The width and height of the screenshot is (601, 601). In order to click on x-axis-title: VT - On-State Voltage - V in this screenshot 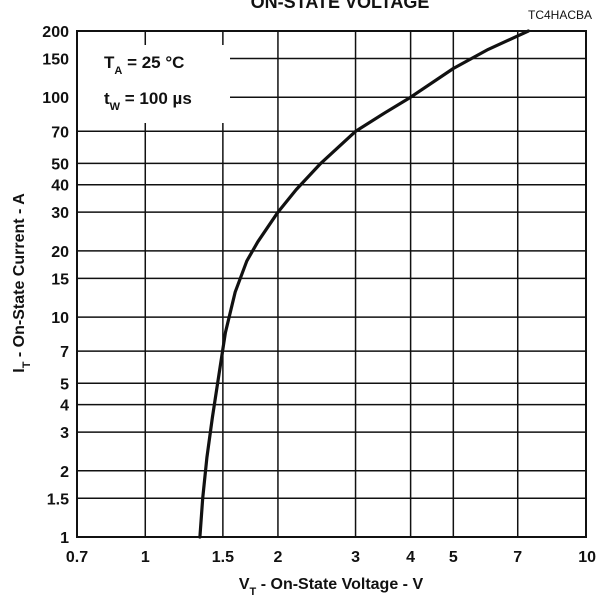, I will do `click(331, 587)`.